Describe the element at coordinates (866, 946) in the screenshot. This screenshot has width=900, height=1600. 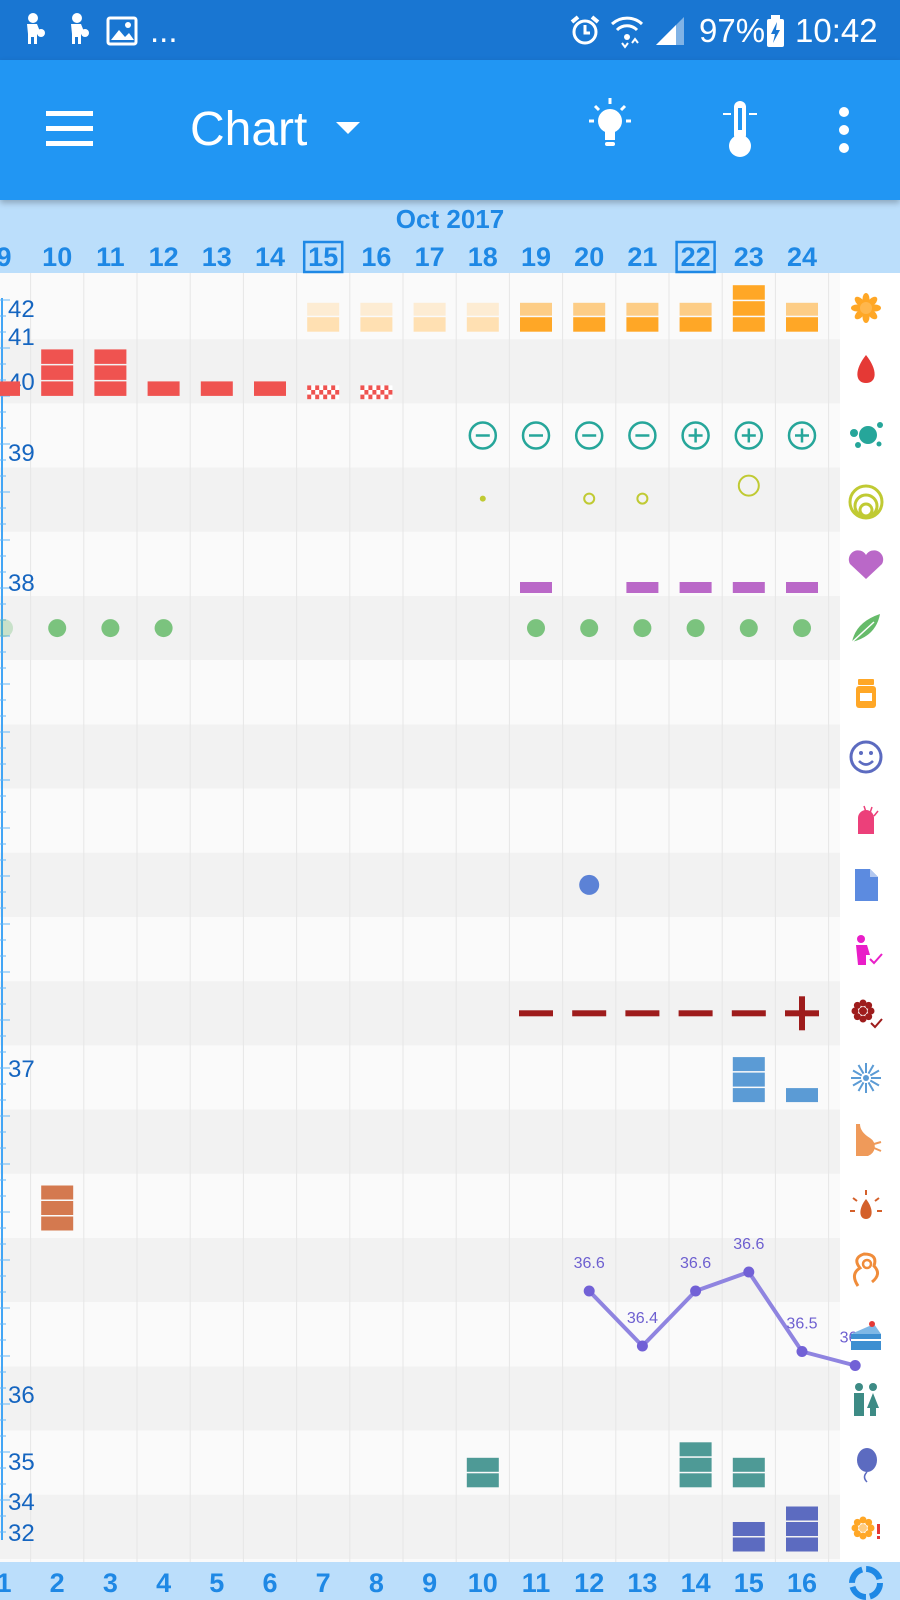
I see `row-icons` at that location.